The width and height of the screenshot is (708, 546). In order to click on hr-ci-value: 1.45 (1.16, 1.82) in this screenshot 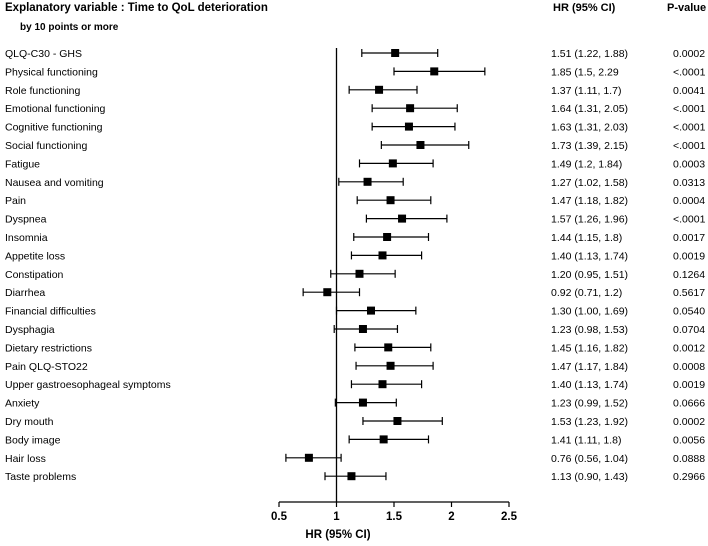, I will do `click(589, 348)`.